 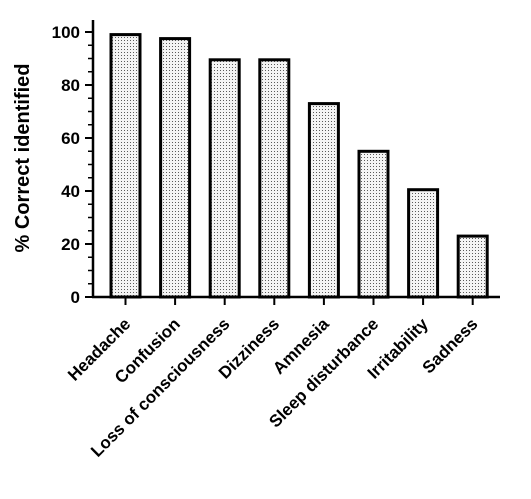 What do you see at coordinates (125, 166) in the screenshot?
I see `bar-headache` at bounding box center [125, 166].